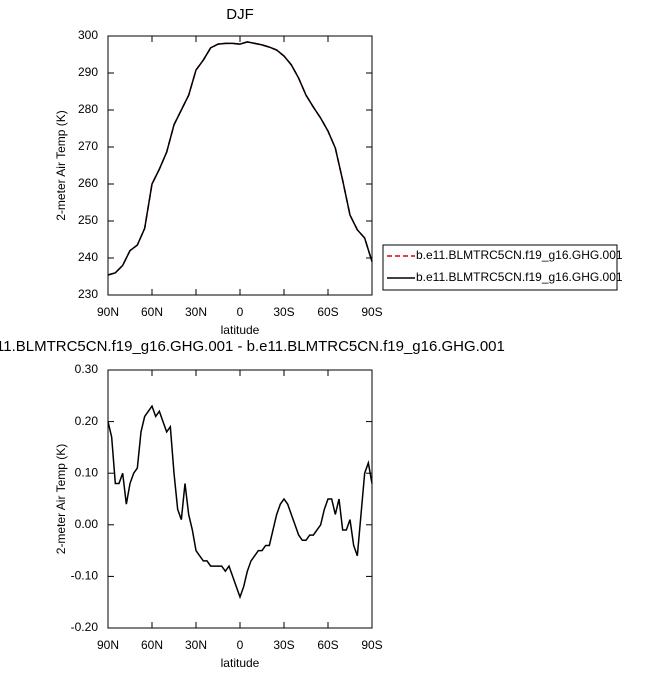  I want to click on y-tick-label: 0.00, so click(87, 524).